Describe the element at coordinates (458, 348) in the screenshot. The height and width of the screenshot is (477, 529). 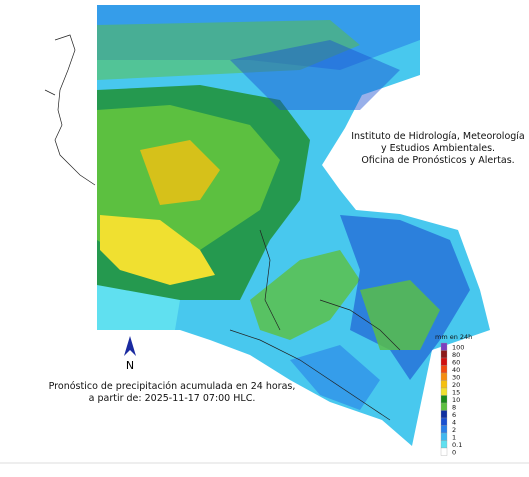
I see `legend-label: 100` at that location.